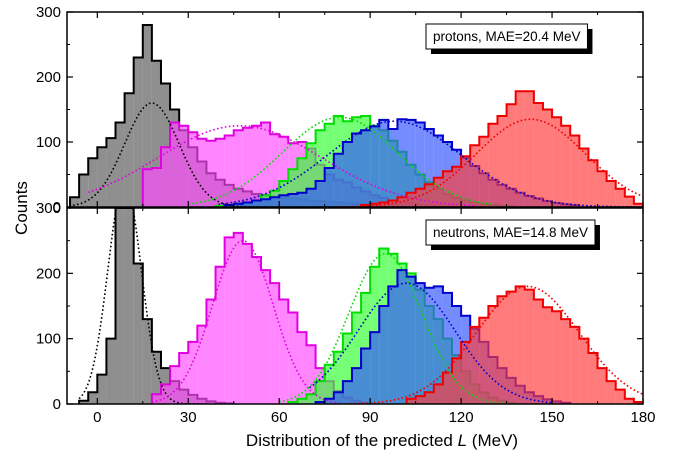  Describe the element at coordinates (552, 417) in the screenshot. I see `x-tick-label: 150` at that location.